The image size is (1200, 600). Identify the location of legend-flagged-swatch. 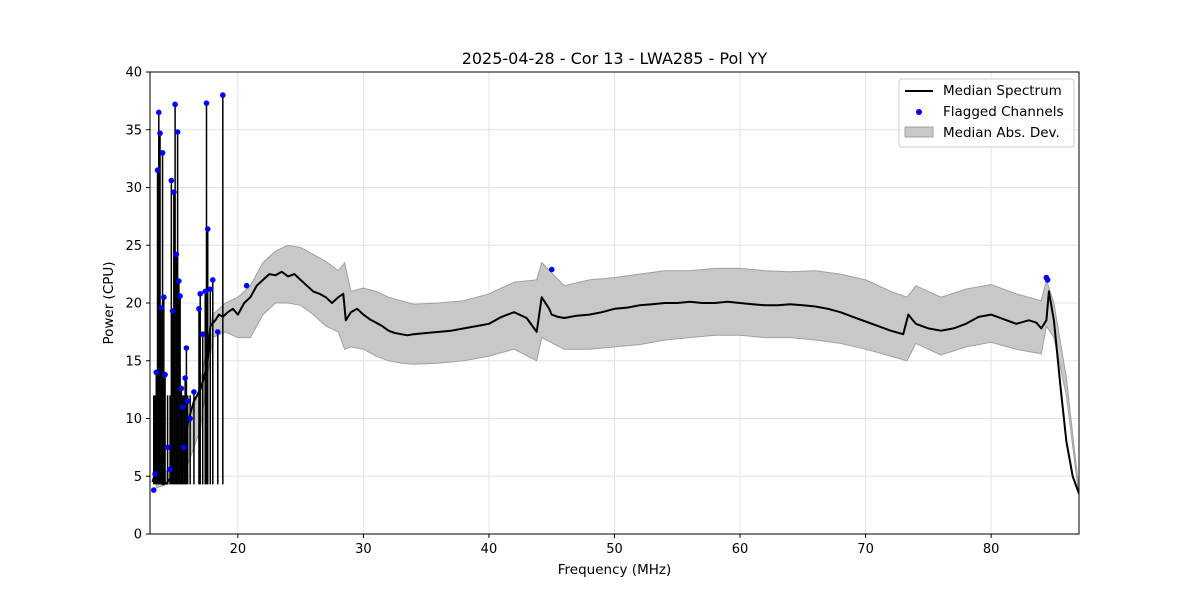
(919, 112).